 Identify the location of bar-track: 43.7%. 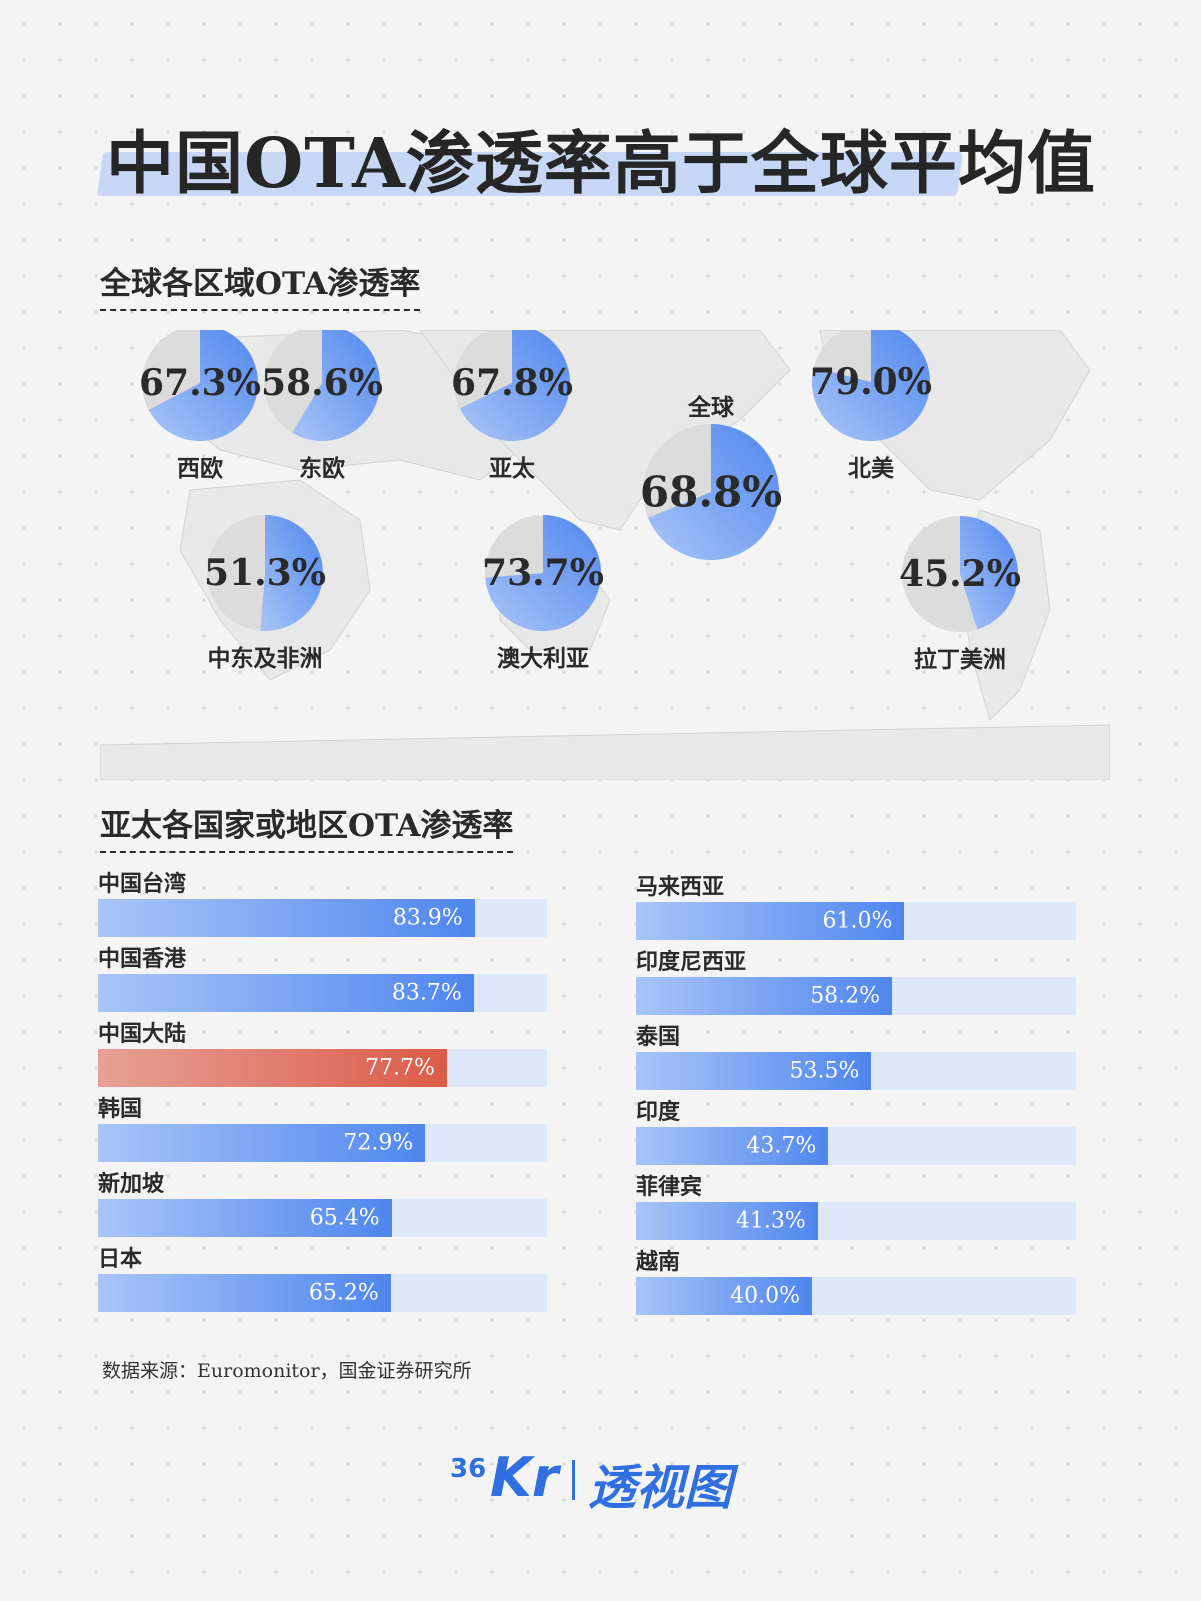
(856, 1146).